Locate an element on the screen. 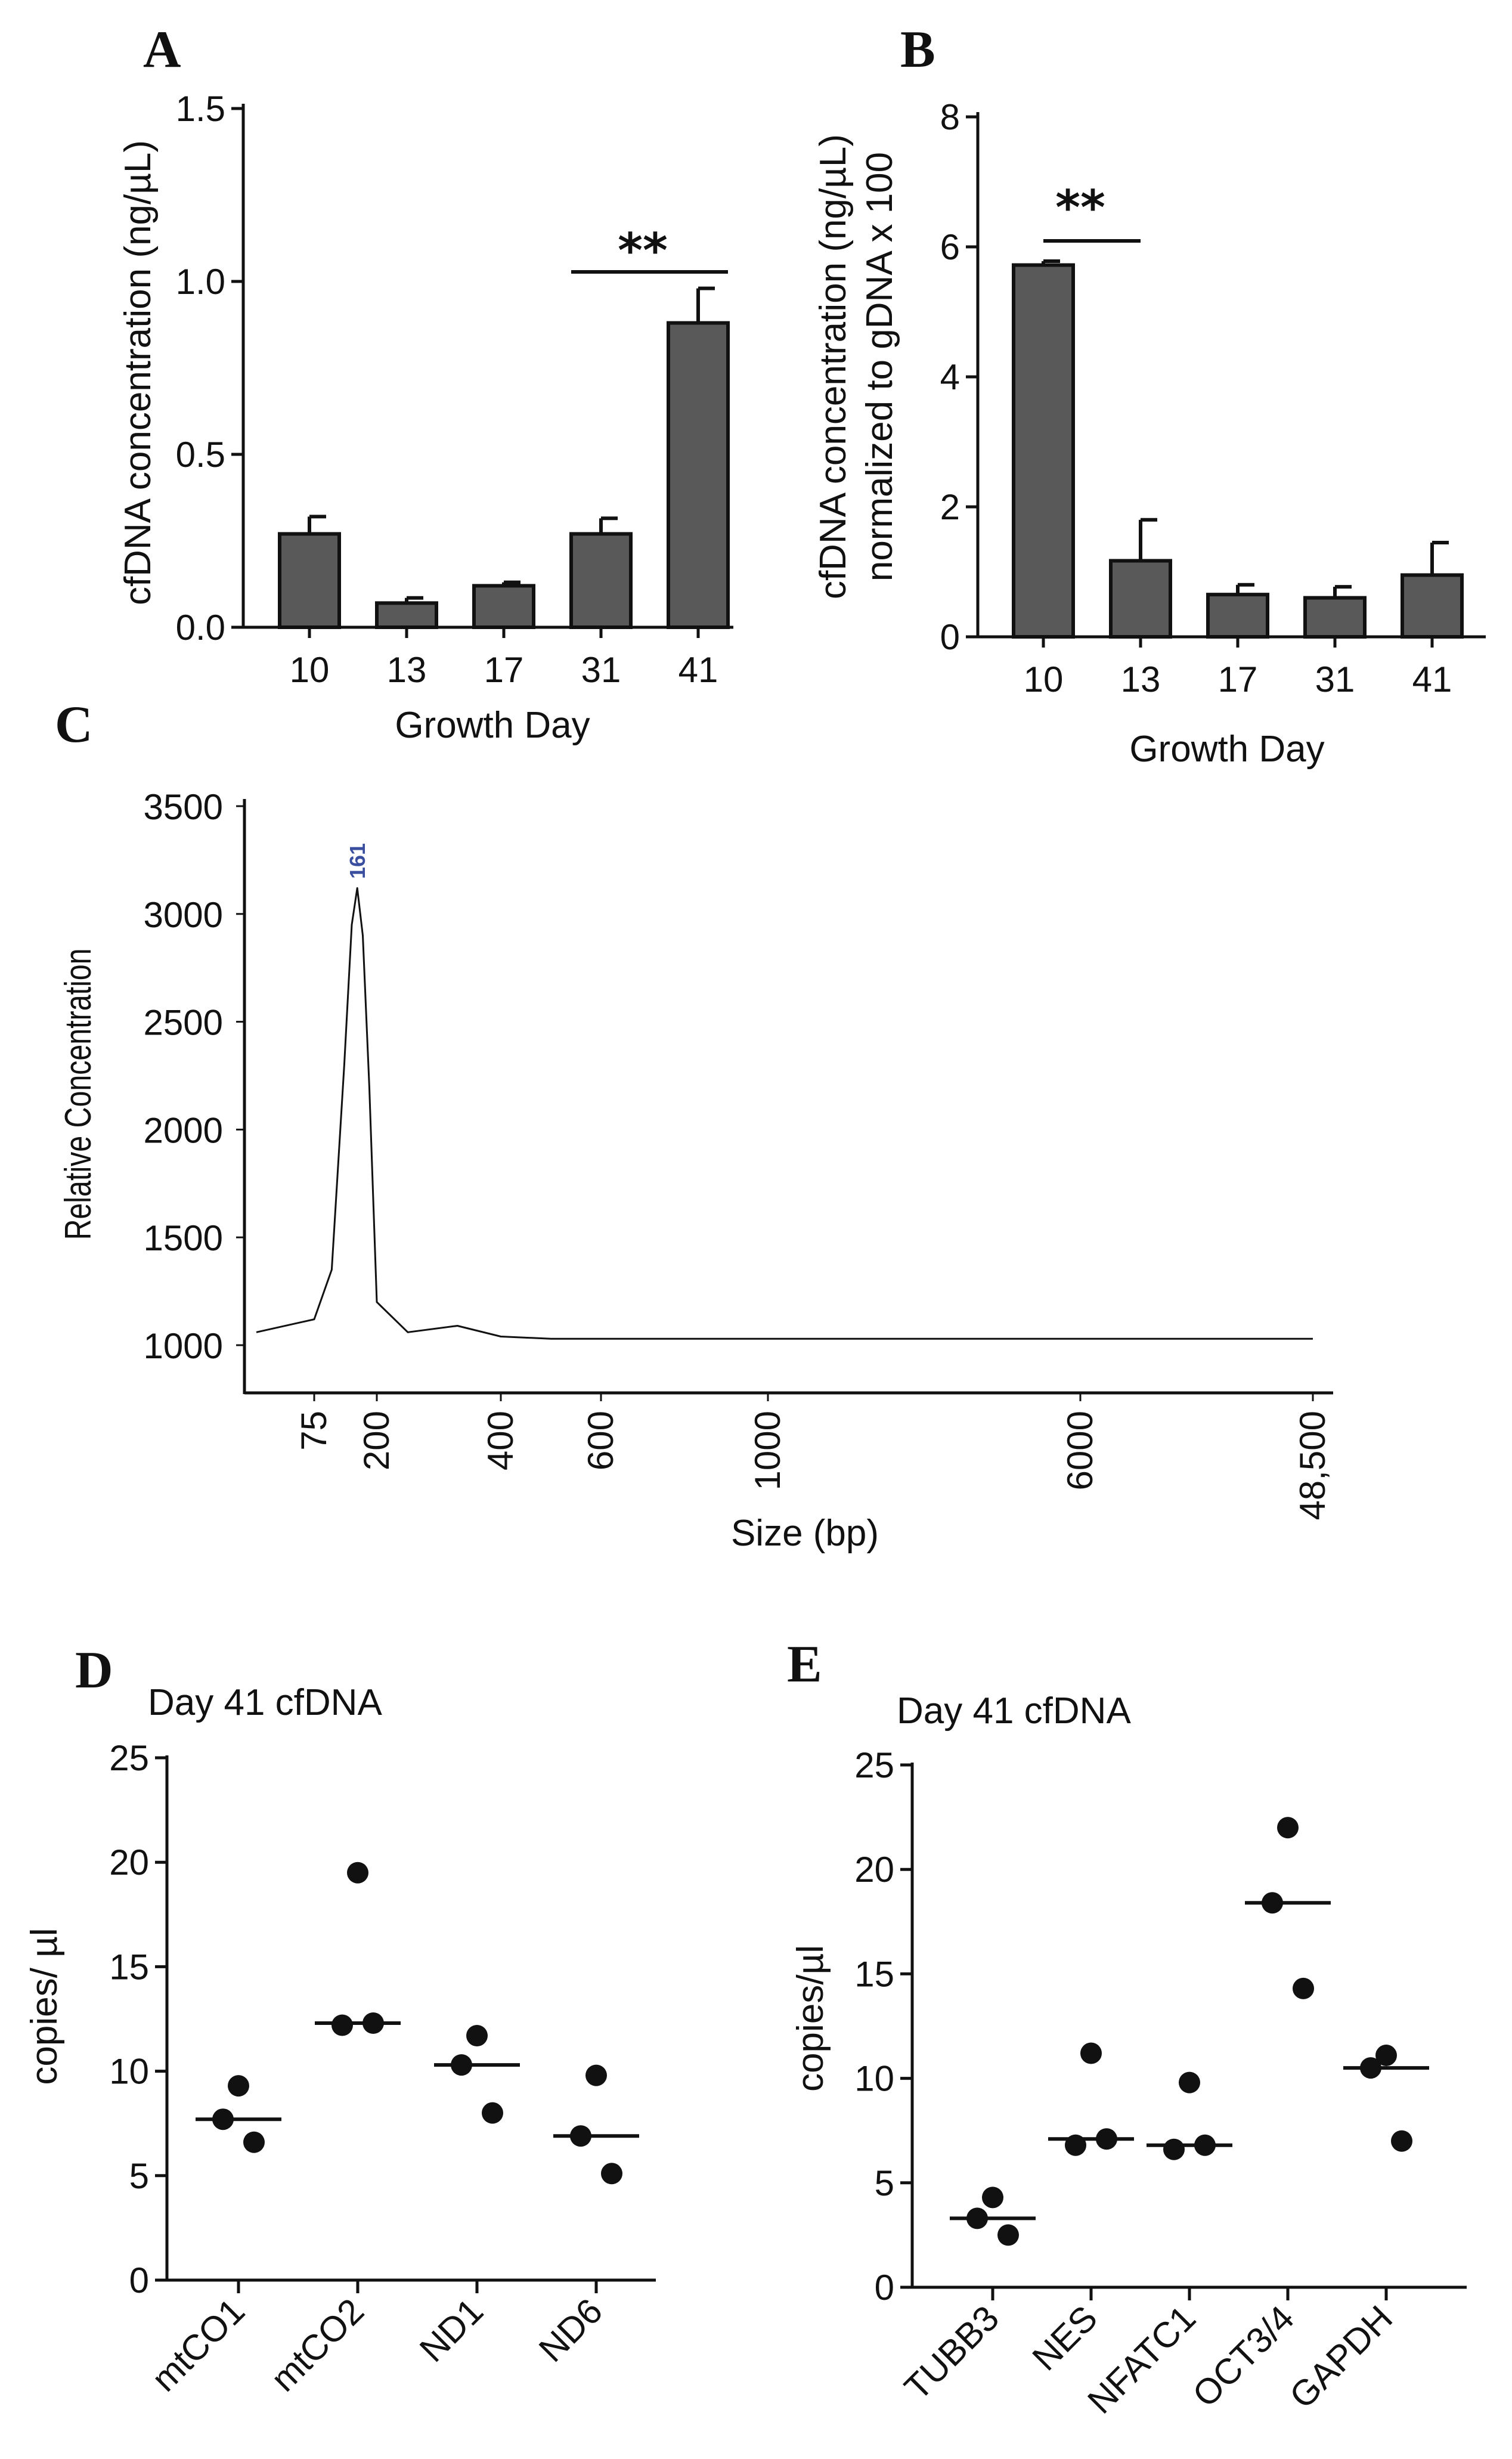 The image size is (1512, 2459). panel-e-title: Day 41 cfDNA is located at coordinates (1014, 1711).